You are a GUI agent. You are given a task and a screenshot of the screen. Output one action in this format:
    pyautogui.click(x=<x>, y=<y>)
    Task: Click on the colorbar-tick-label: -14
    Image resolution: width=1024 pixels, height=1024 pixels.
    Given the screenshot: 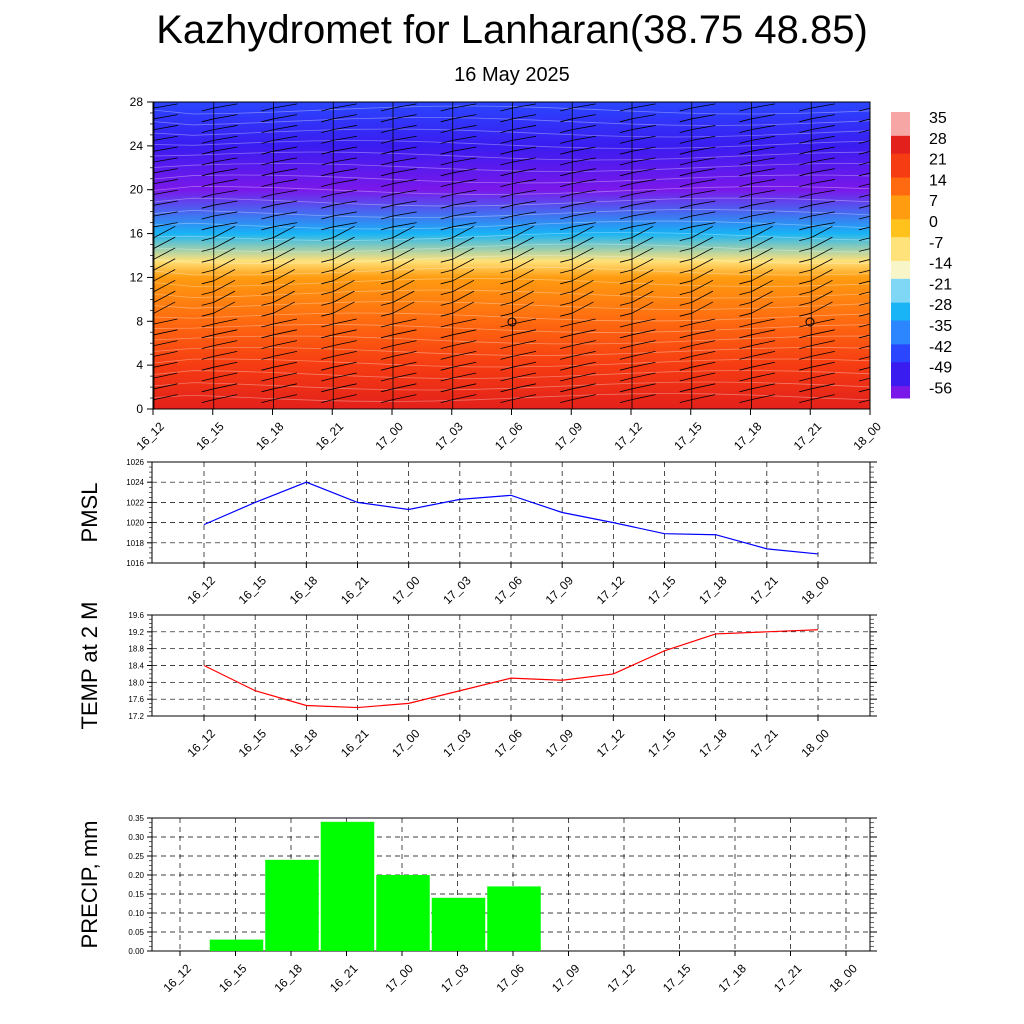 What is the action you would take?
    pyautogui.click(x=940, y=264)
    